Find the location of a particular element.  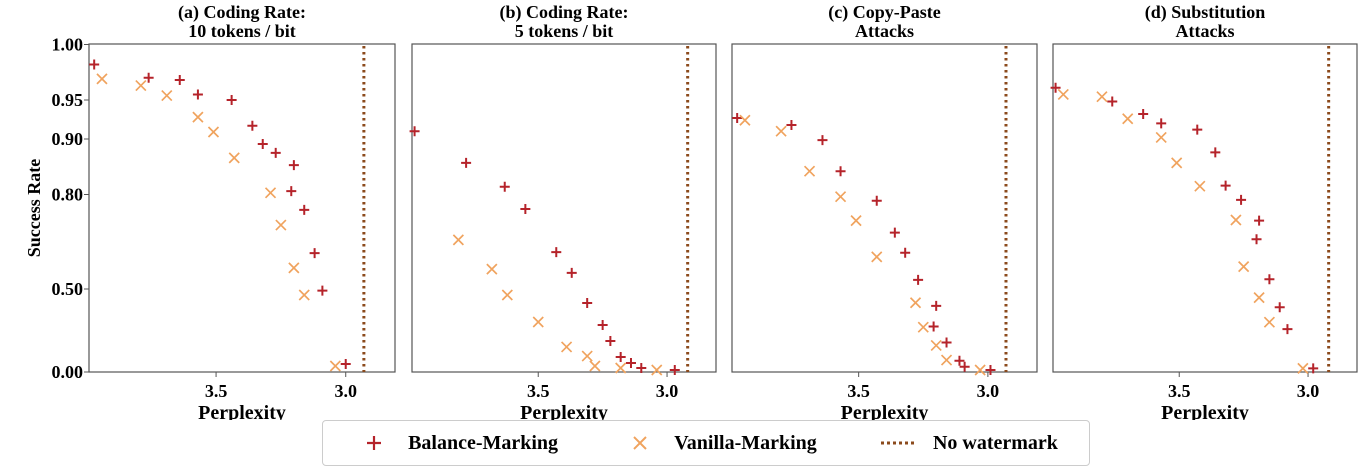

panel-c-title: (c) Copy-Paste is located at coordinates (884, 12).